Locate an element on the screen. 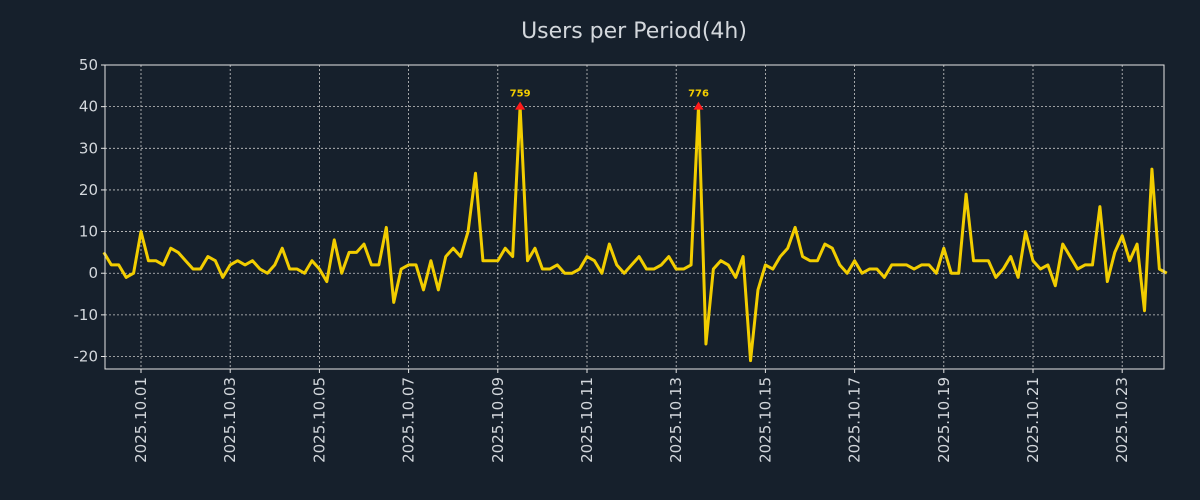 This screenshot has height=500, width=1200. x-tick-label: 2025.10.05 is located at coordinates (319, 420).